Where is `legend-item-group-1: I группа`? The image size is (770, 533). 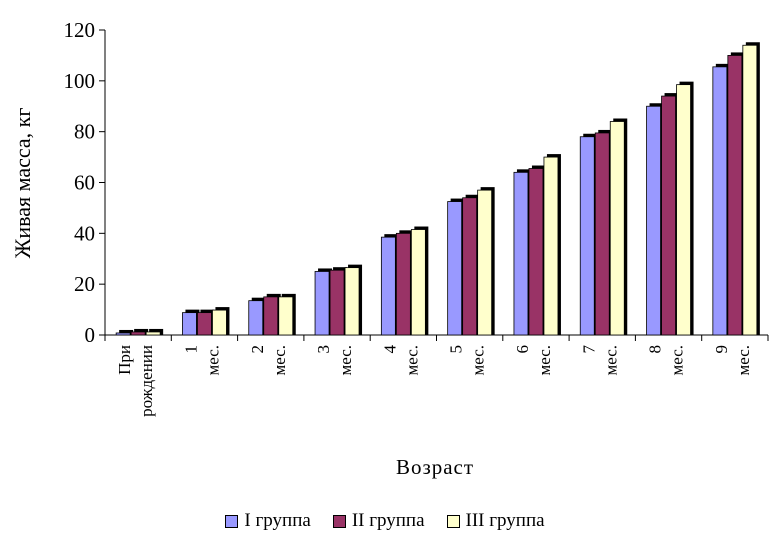 legend-item-group-1: I группа is located at coordinates (268, 521).